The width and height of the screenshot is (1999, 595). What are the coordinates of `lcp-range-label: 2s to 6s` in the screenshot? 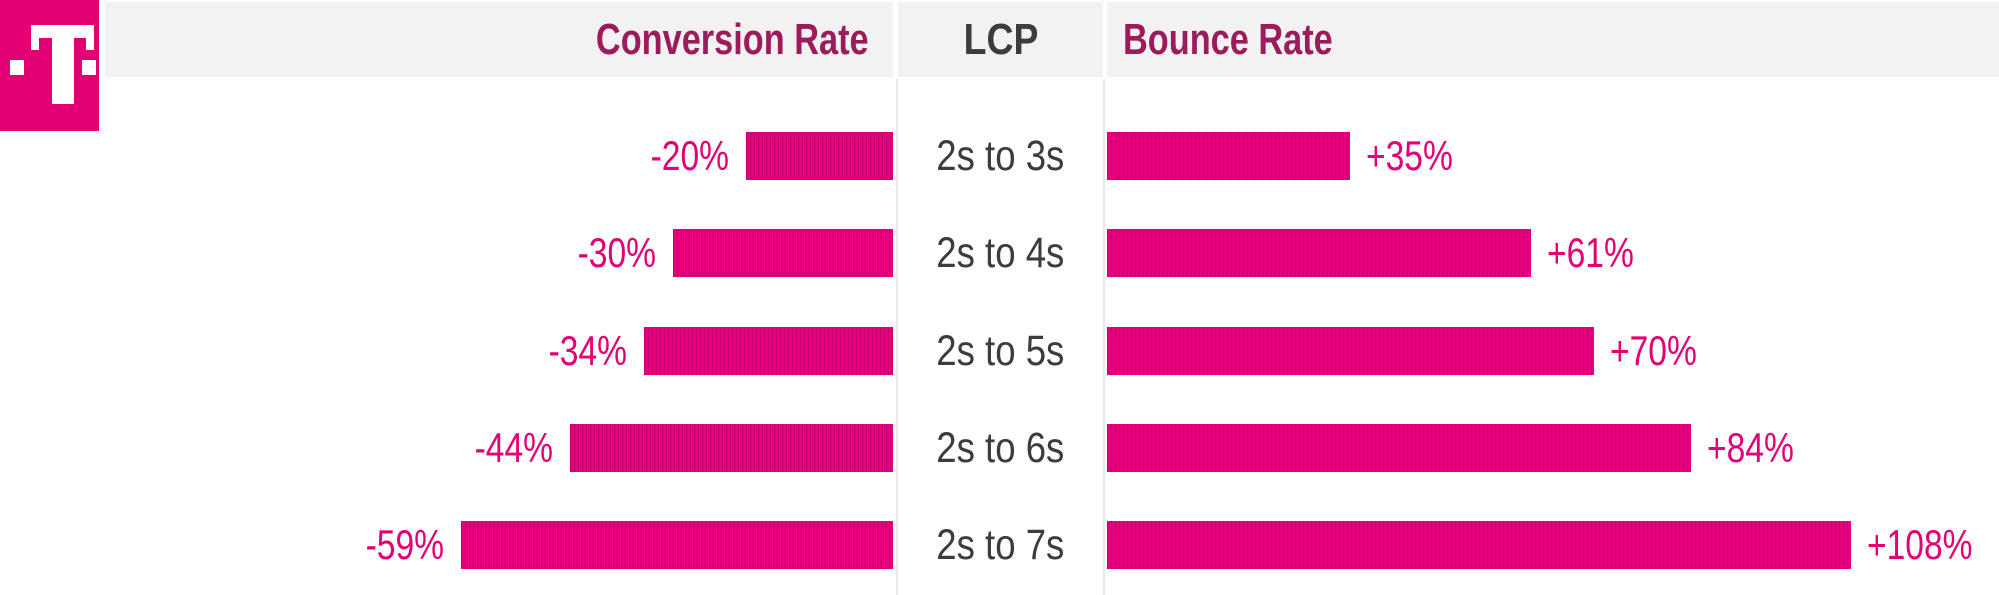 It's located at (1000, 447).